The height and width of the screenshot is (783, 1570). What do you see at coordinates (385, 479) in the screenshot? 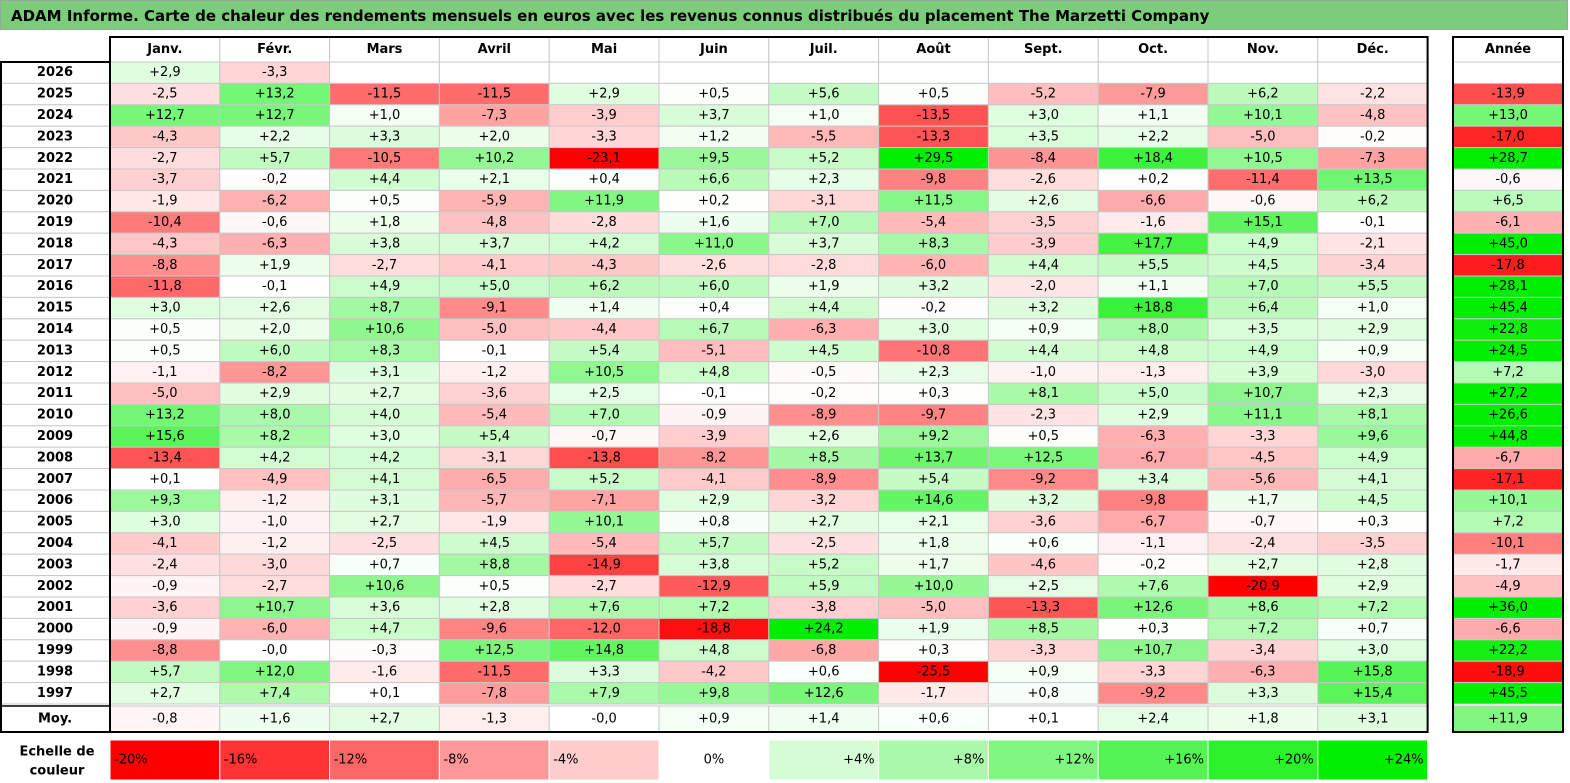
I see `cell-value: +4,1` at bounding box center [385, 479].